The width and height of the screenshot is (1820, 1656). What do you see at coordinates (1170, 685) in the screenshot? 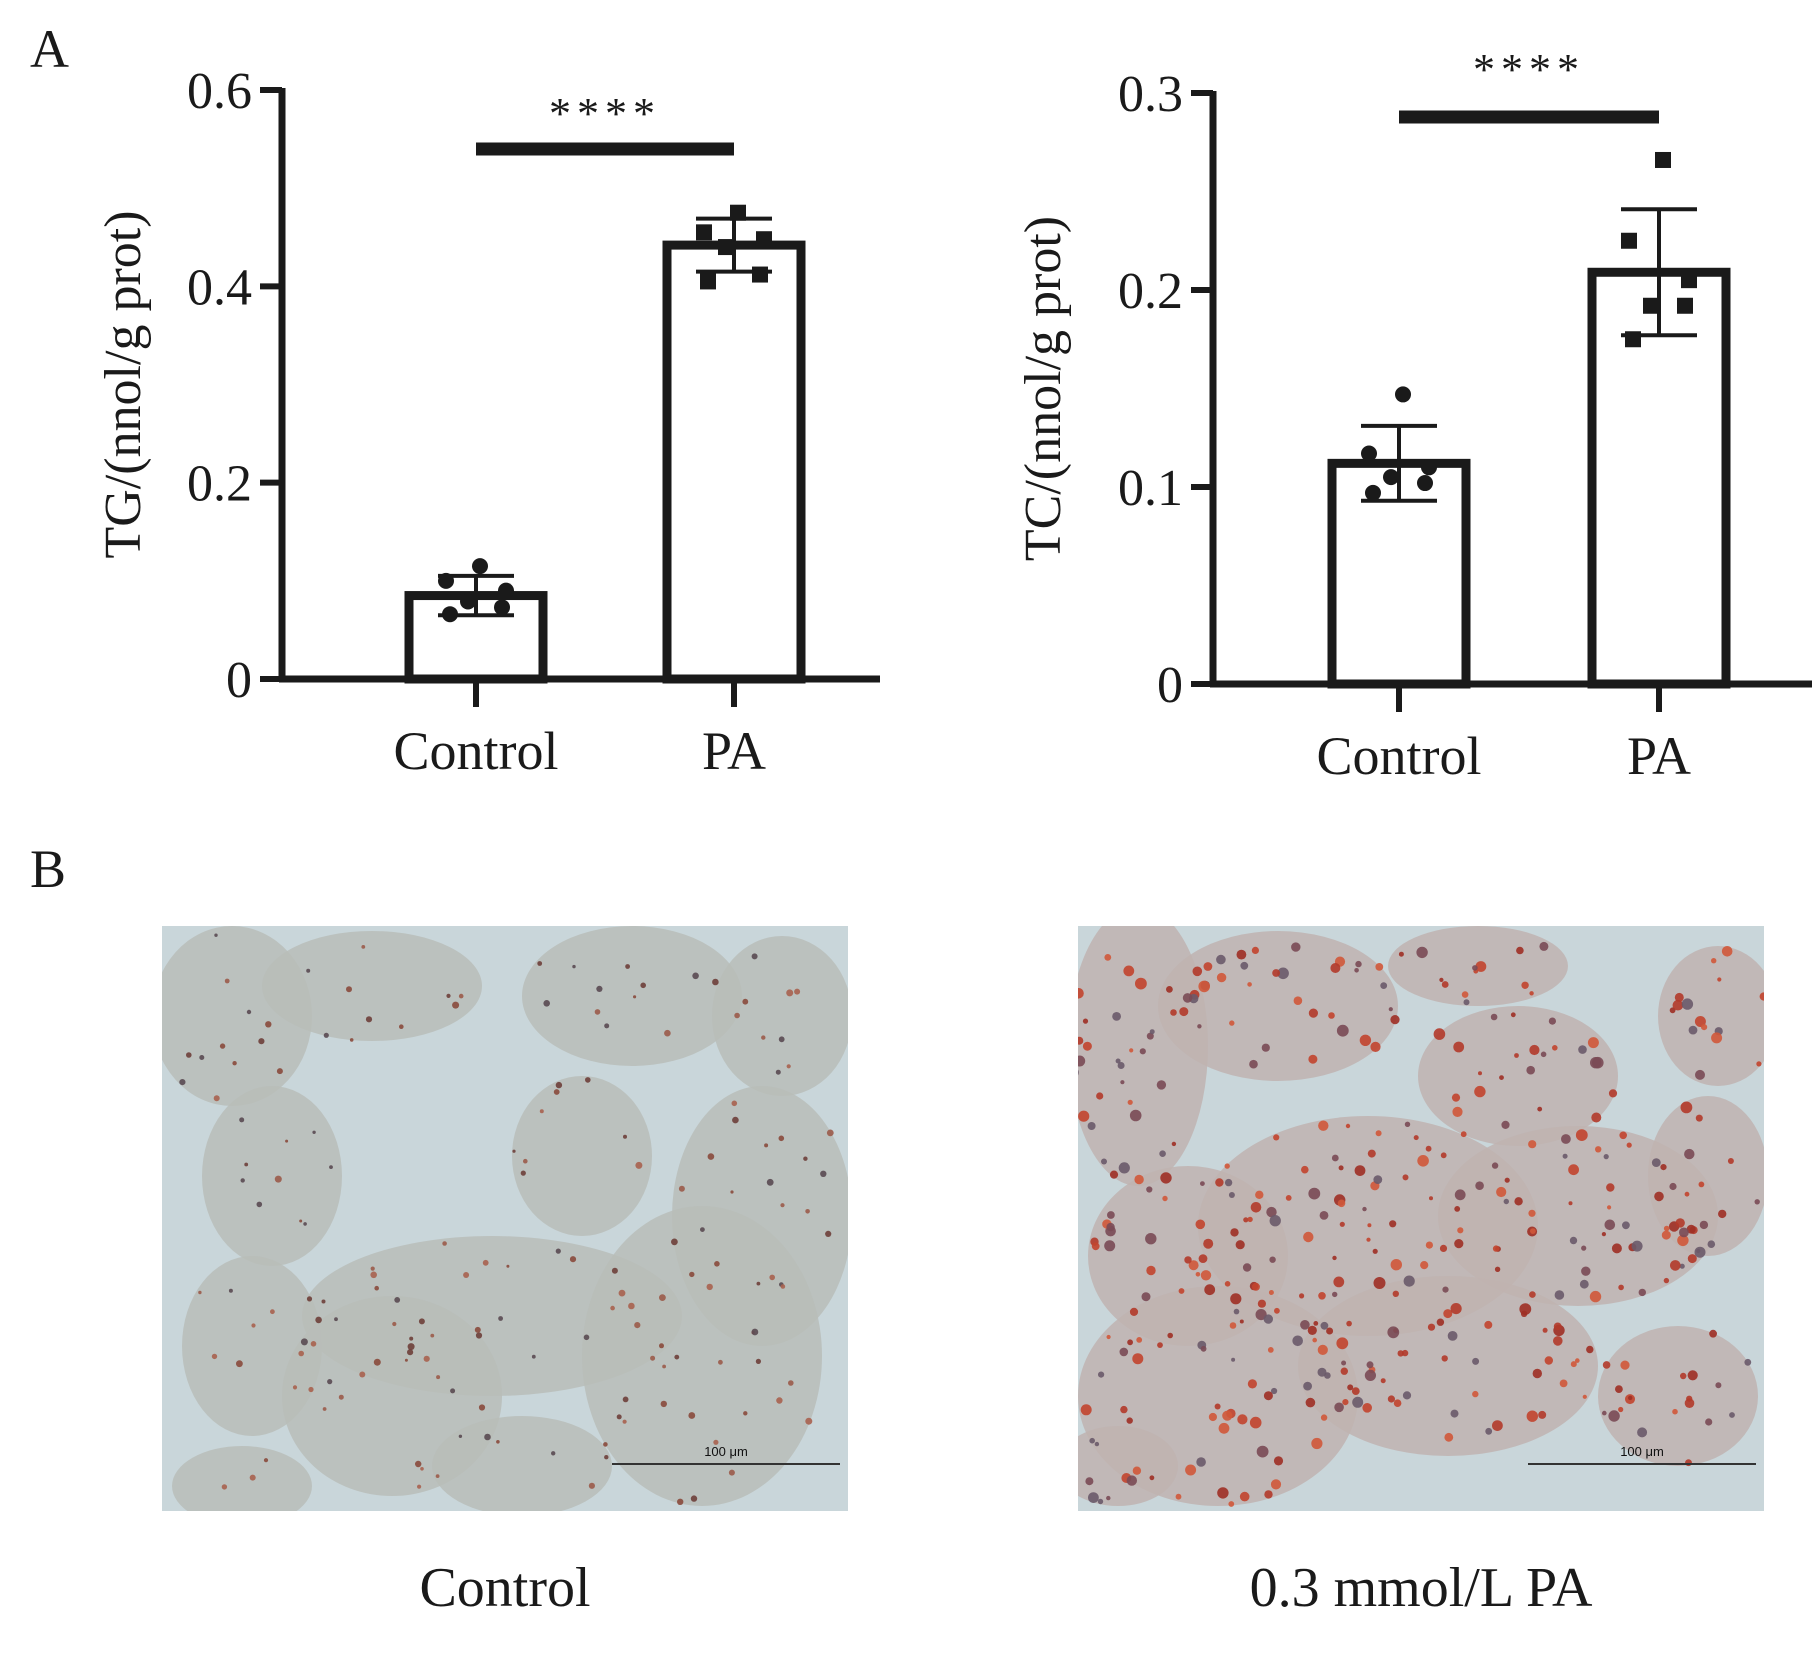
I see `y-tick-label: 0` at bounding box center [1170, 685].